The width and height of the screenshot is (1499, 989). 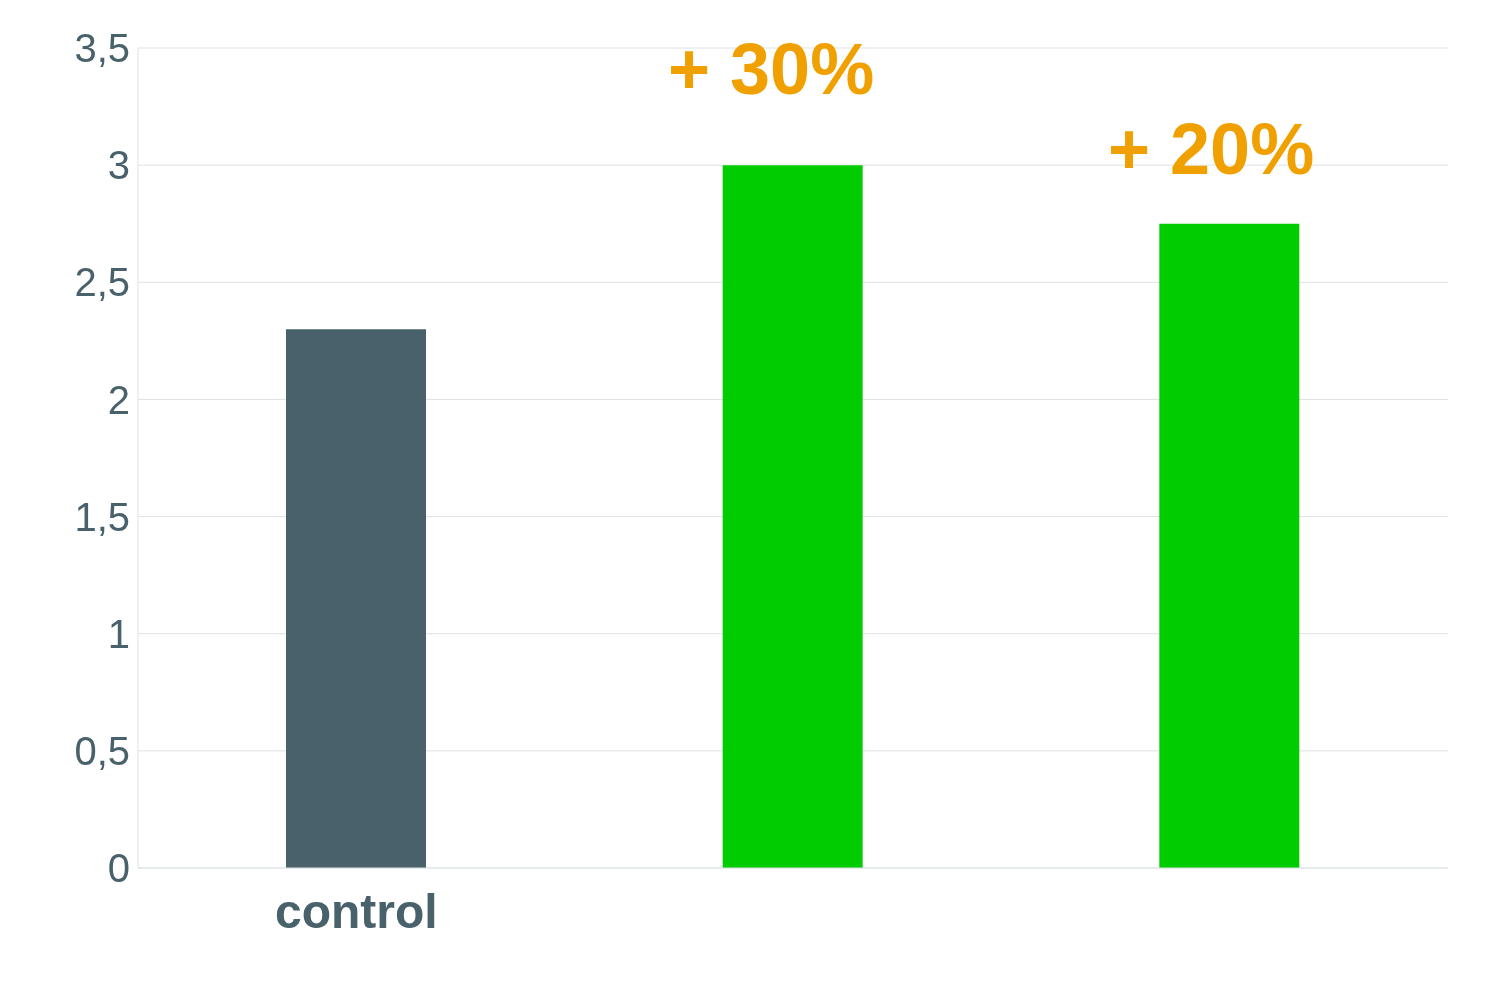 What do you see at coordinates (118, 399) in the screenshot?
I see `y-tick-label: 2` at bounding box center [118, 399].